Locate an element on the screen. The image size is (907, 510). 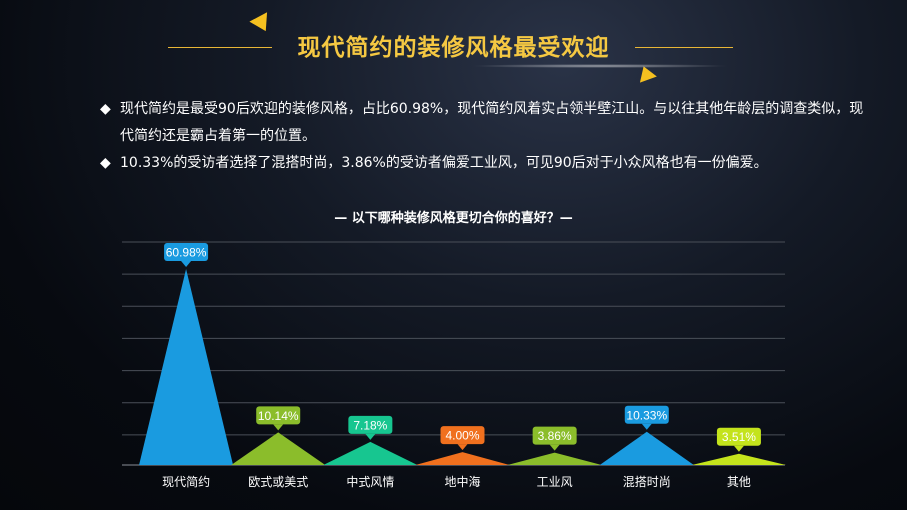
data-label: 7.18% is located at coordinates (370, 427).